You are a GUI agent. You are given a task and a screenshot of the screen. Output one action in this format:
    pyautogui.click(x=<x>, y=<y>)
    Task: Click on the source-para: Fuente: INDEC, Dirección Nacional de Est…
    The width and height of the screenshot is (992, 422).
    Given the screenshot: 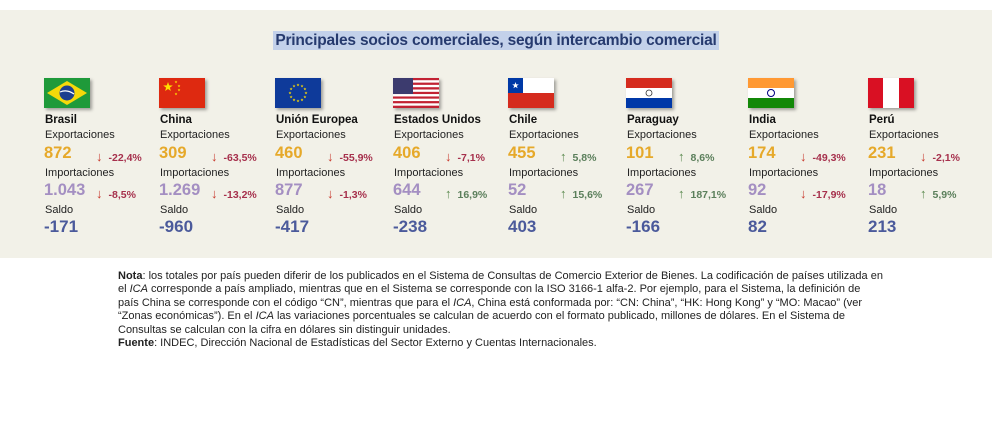 What is the action you would take?
    pyautogui.click(x=500, y=343)
    